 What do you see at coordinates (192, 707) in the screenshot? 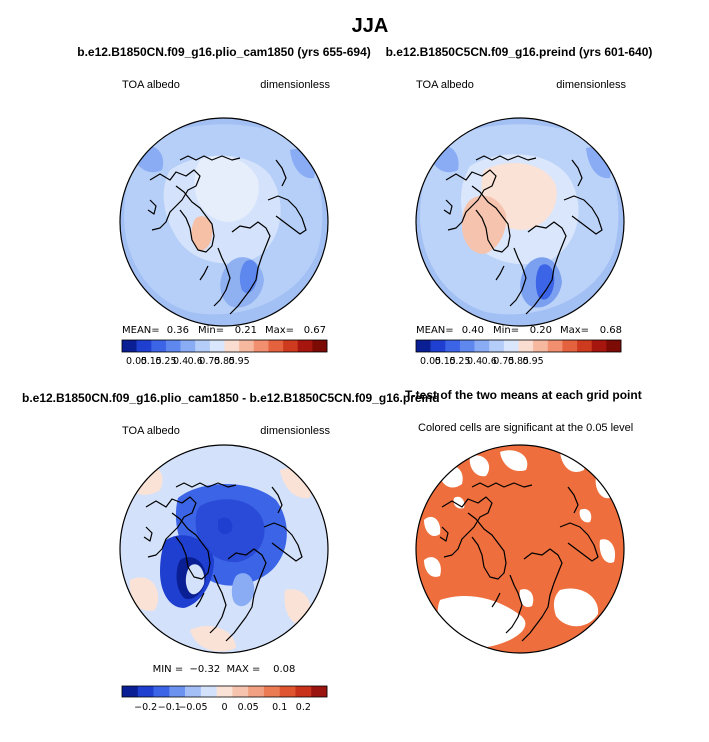
I see `colorbar-tick-label: −0.05` at bounding box center [192, 707].